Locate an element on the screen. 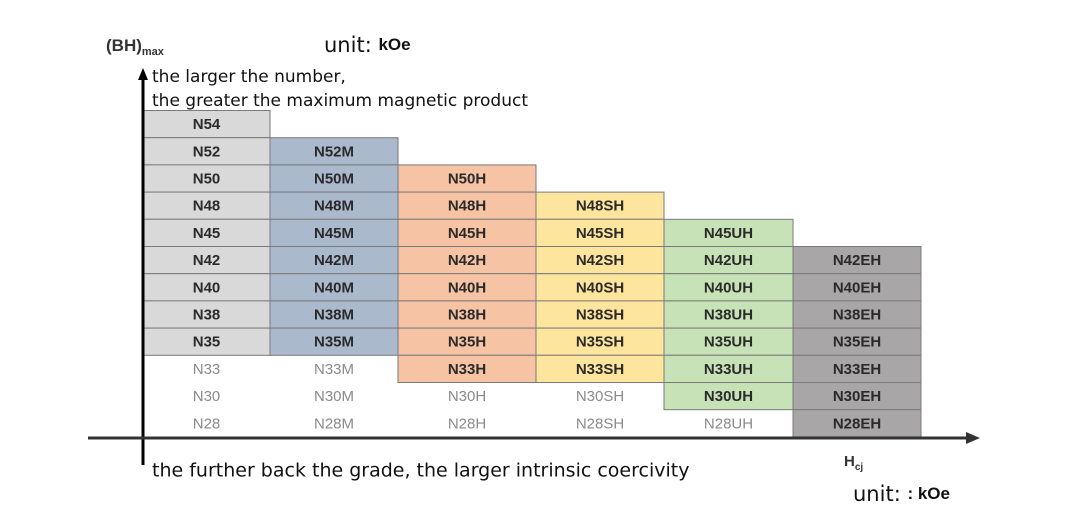  grade-label: N48SH is located at coordinates (600, 206).